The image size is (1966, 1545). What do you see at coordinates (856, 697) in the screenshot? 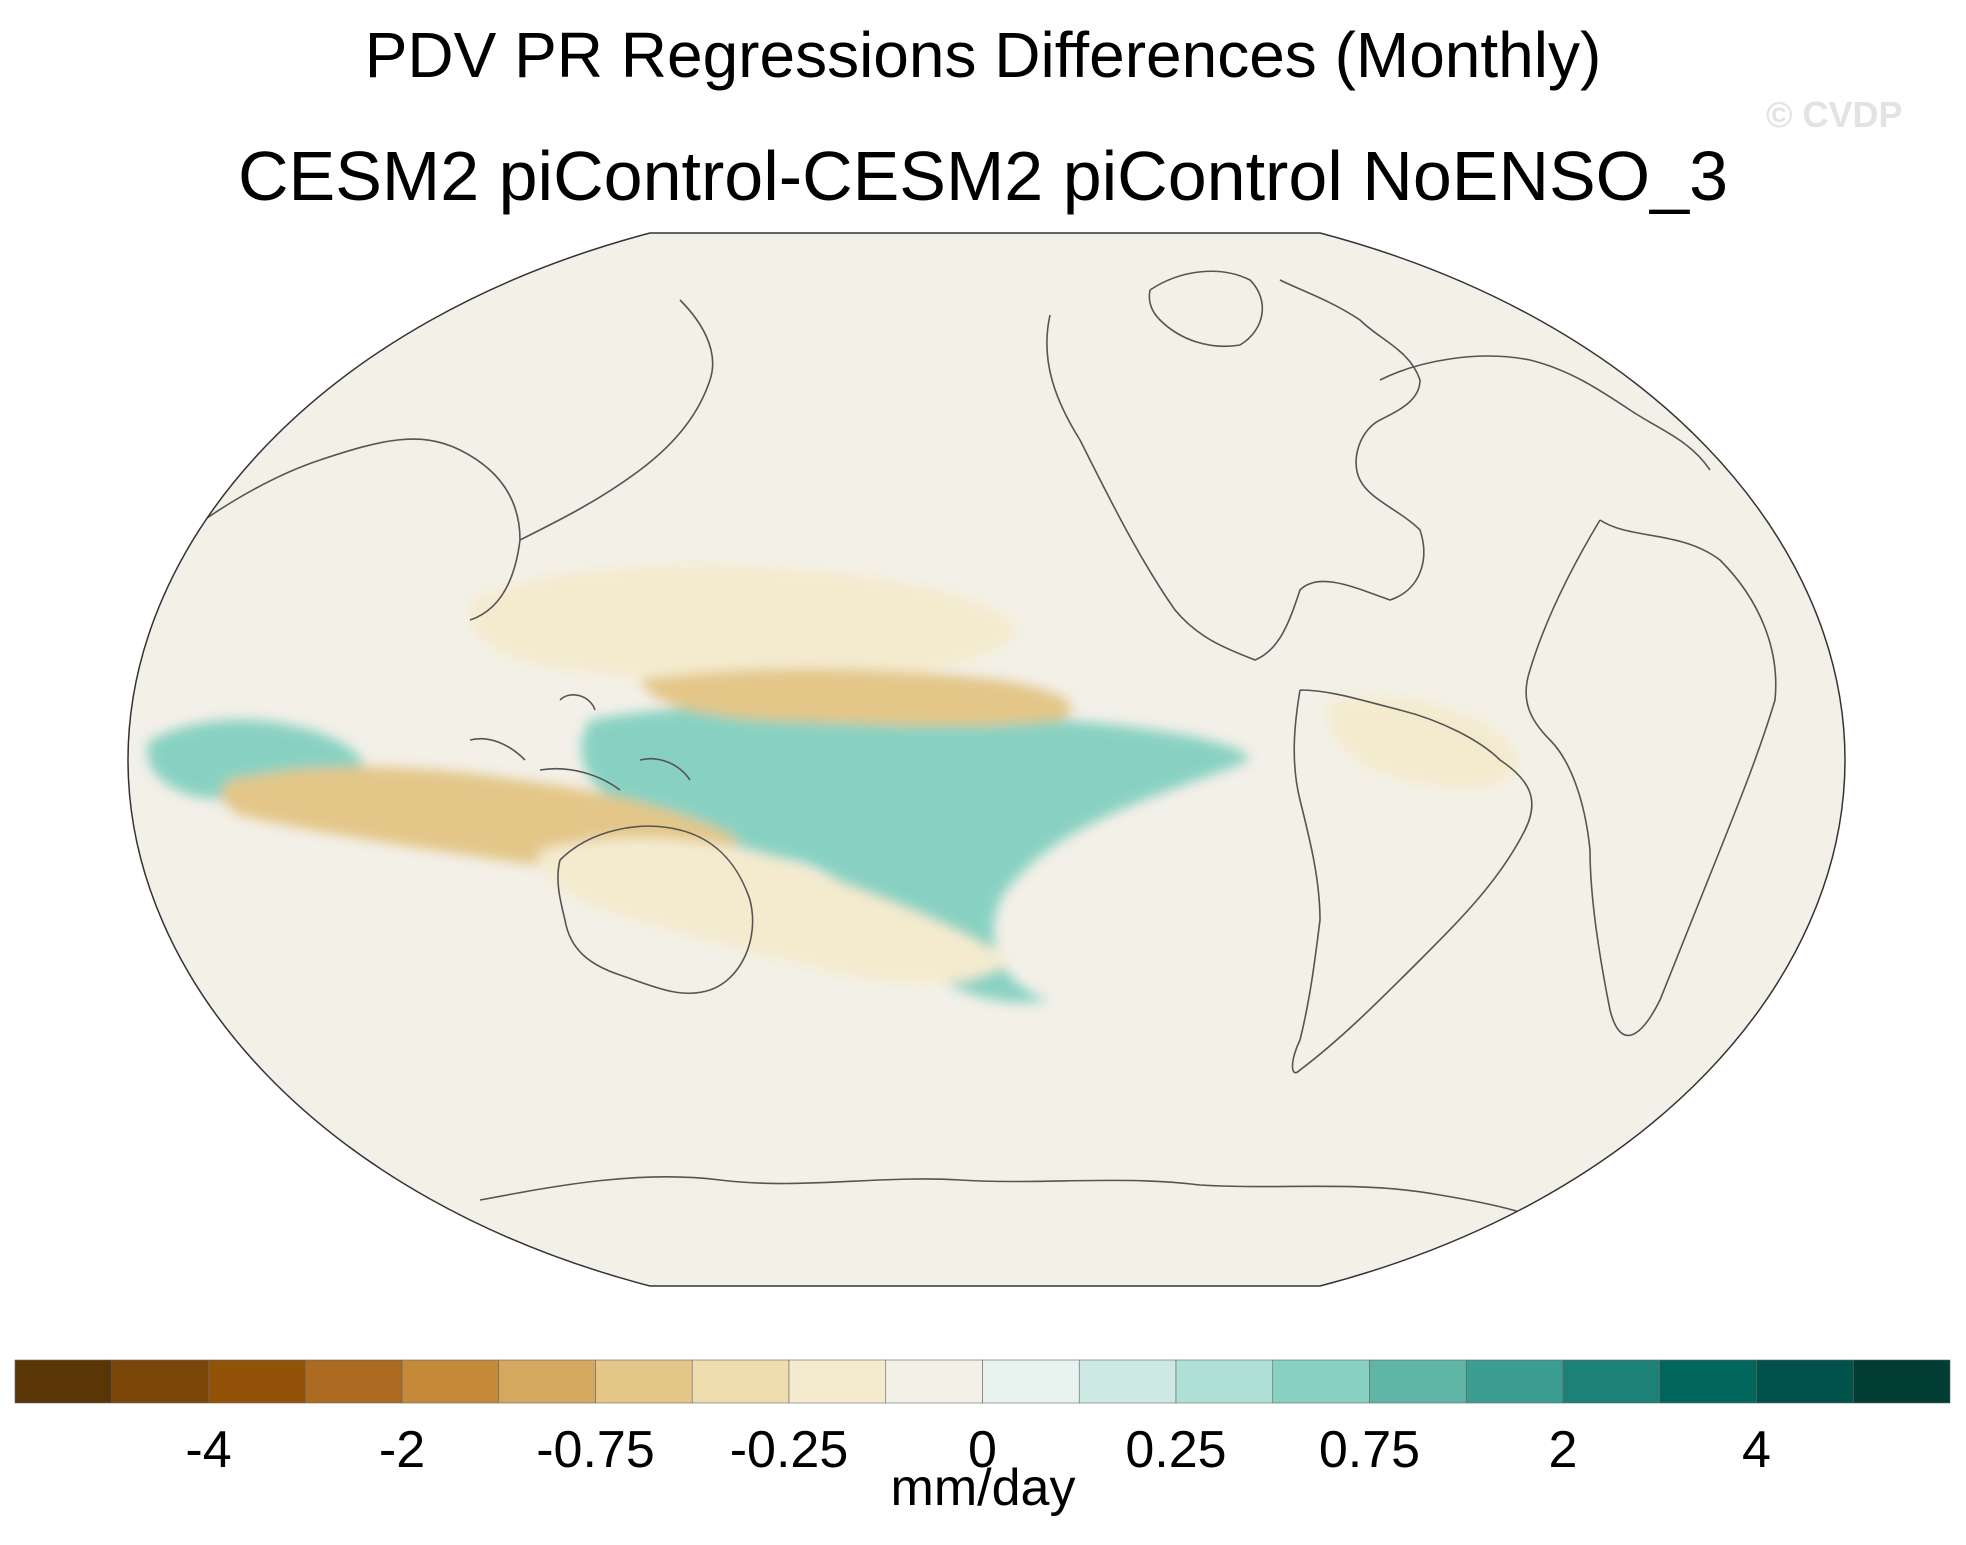
I see `itcz-negative-band-region` at bounding box center [856, 697].